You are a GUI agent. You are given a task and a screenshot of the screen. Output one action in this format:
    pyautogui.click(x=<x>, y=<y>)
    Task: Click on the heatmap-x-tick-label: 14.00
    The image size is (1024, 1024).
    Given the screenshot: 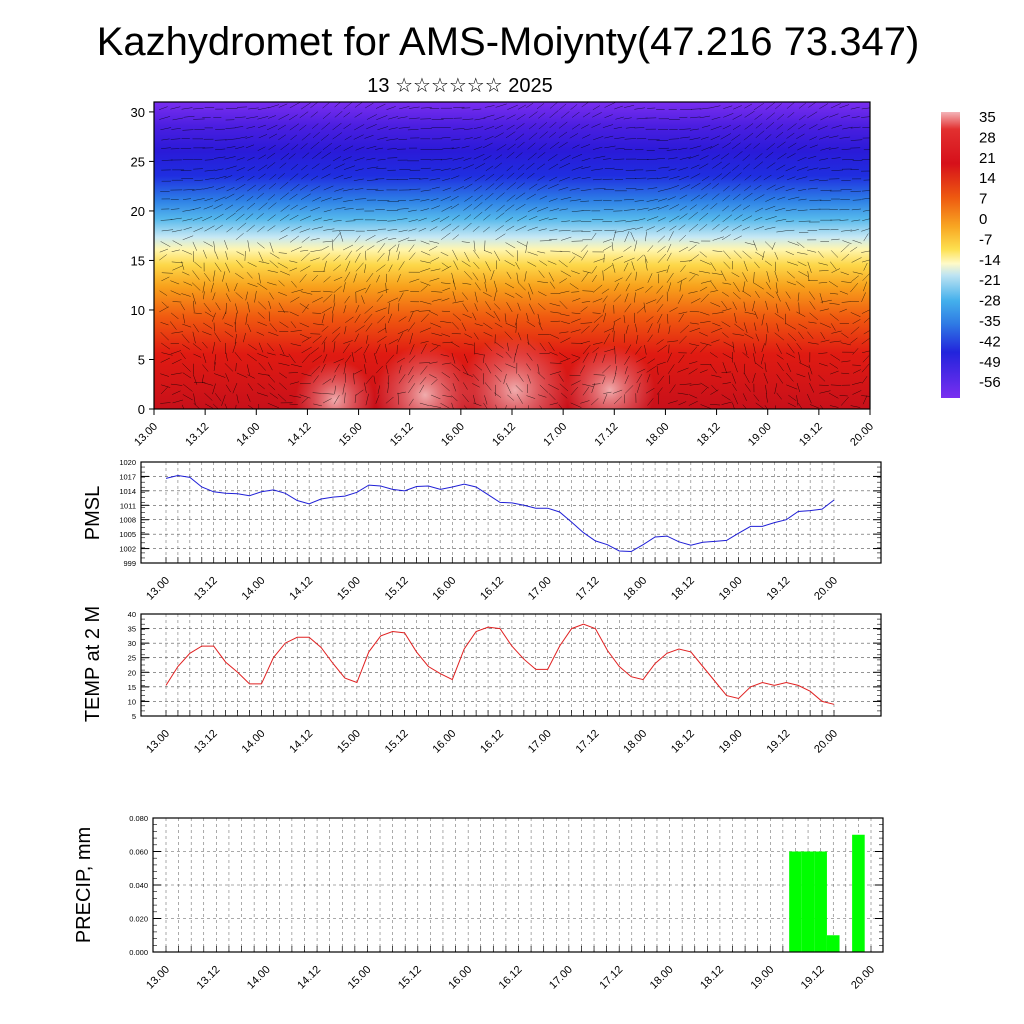 What is the action you would take?
    pyautogui.click(x=248, y=435)
    